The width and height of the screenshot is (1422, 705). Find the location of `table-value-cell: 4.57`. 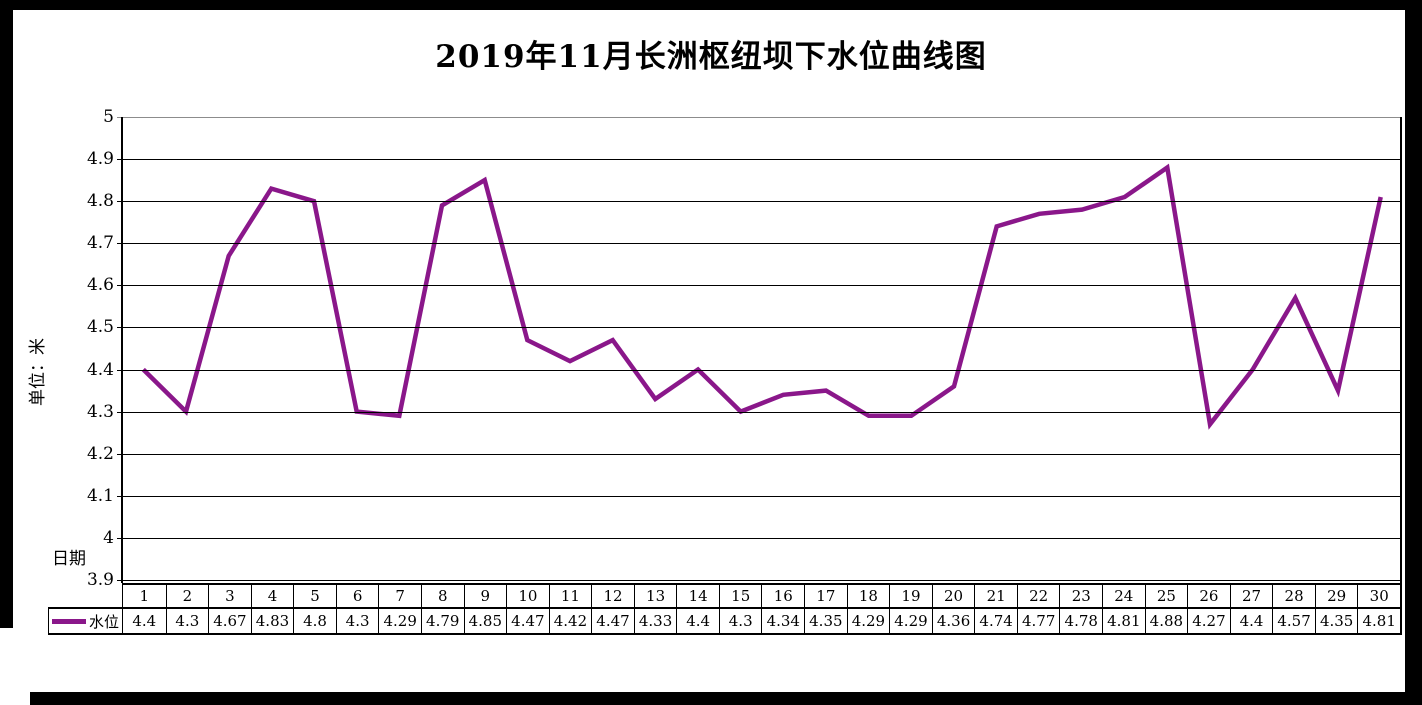

table-value-cell: 4.57 is located at coordinates (1293, 621).